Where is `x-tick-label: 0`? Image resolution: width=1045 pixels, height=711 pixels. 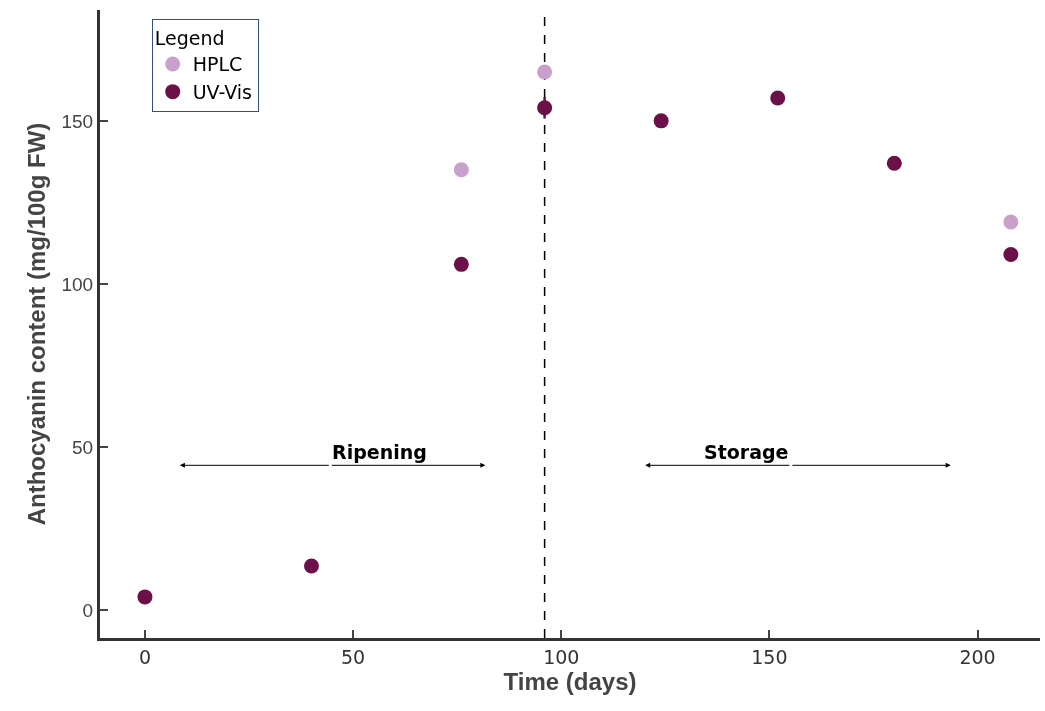
x-tick-label: 0 is located at coordinates (145, 656).